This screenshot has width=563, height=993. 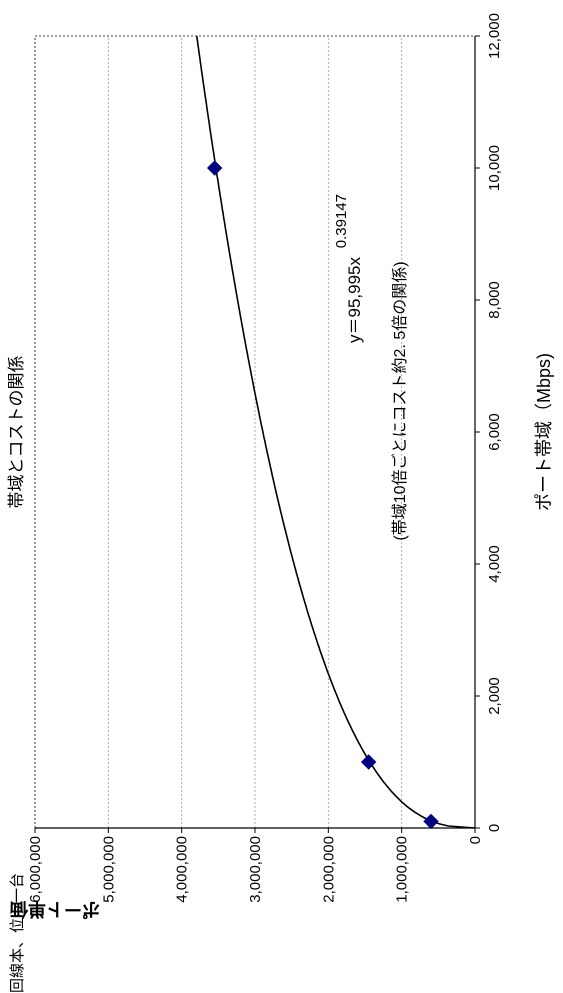 What do you see at coordinates (402, 869) in the screenshot?
I see `y-tick-label: 1,000,000` at bounding box center [402, 869].